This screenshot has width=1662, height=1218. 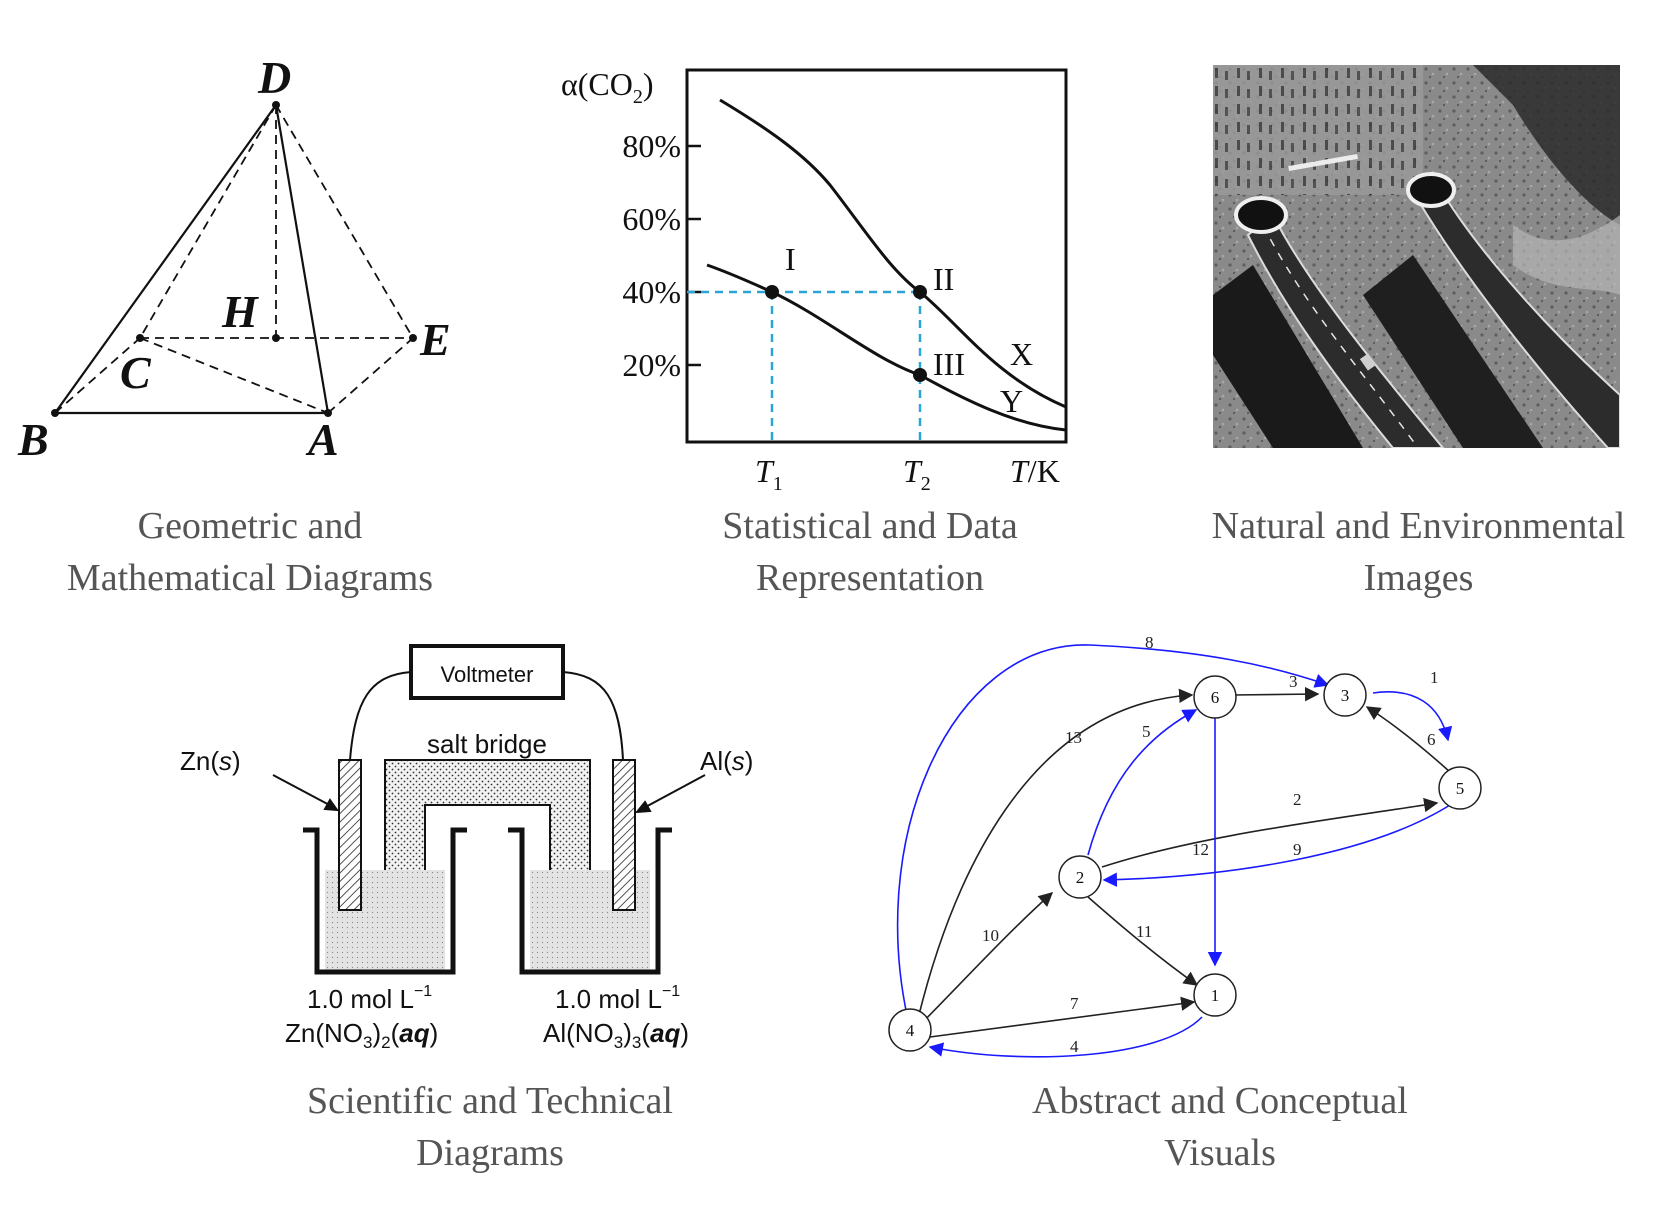 I want to click on vertex-c, so click(x=140, y=338).